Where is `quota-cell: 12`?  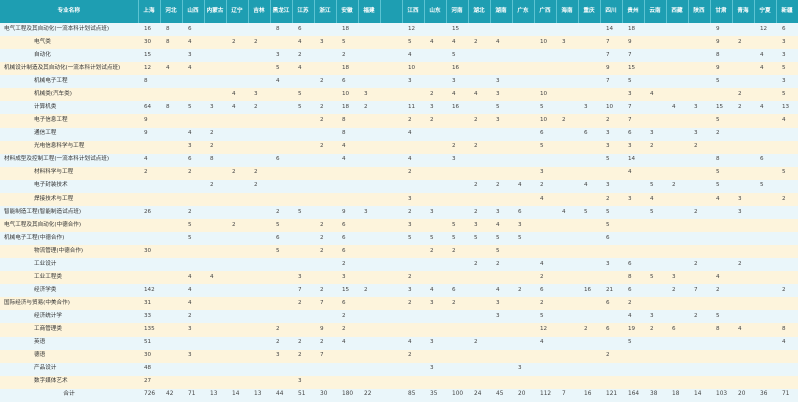 quota-cell: 12 is located at coordinates (149, 69).